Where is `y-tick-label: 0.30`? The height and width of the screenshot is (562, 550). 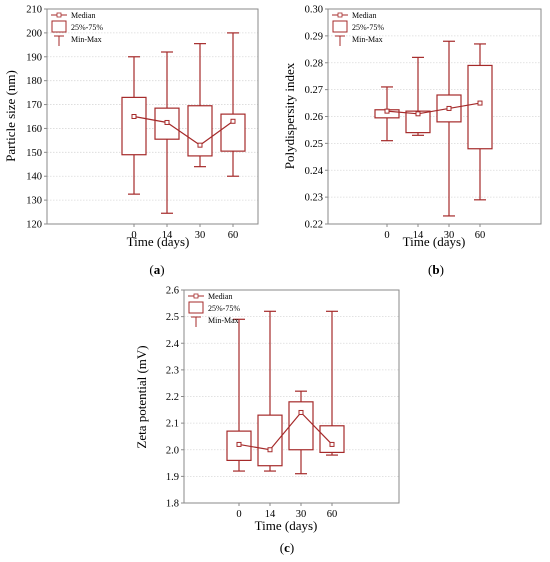 y-tick-label: 0.30 is located at coordinates (314, 10).